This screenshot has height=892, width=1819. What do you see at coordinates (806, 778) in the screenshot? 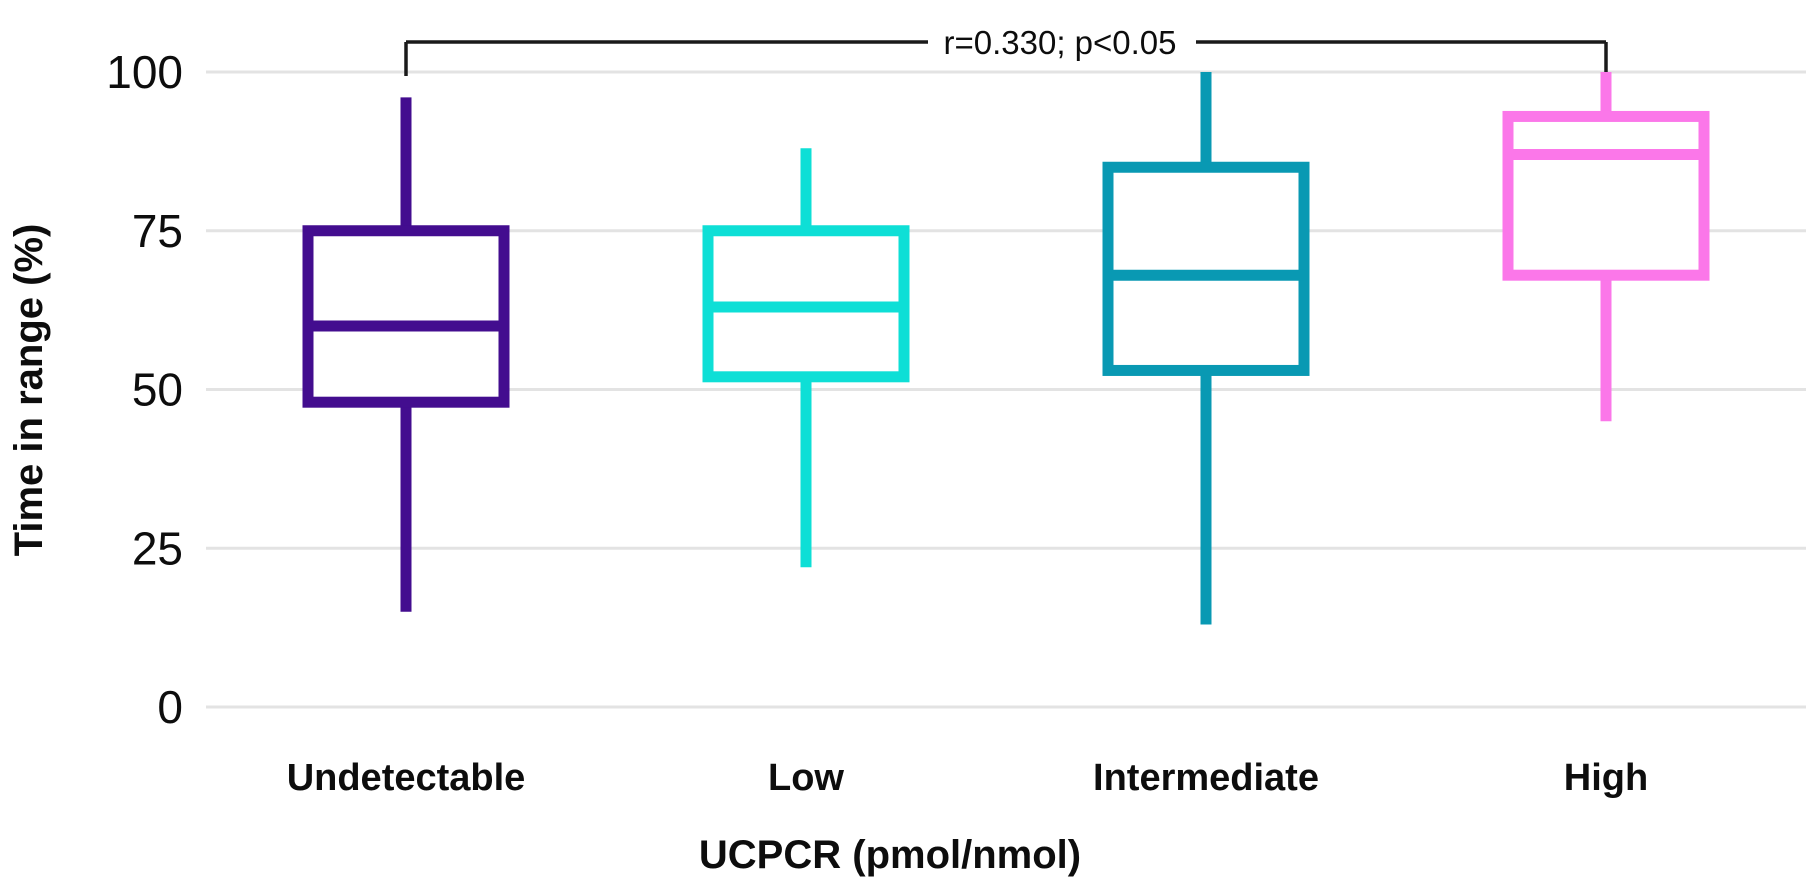
I see `category-label-low: Low` at bounding box center [806, 778].